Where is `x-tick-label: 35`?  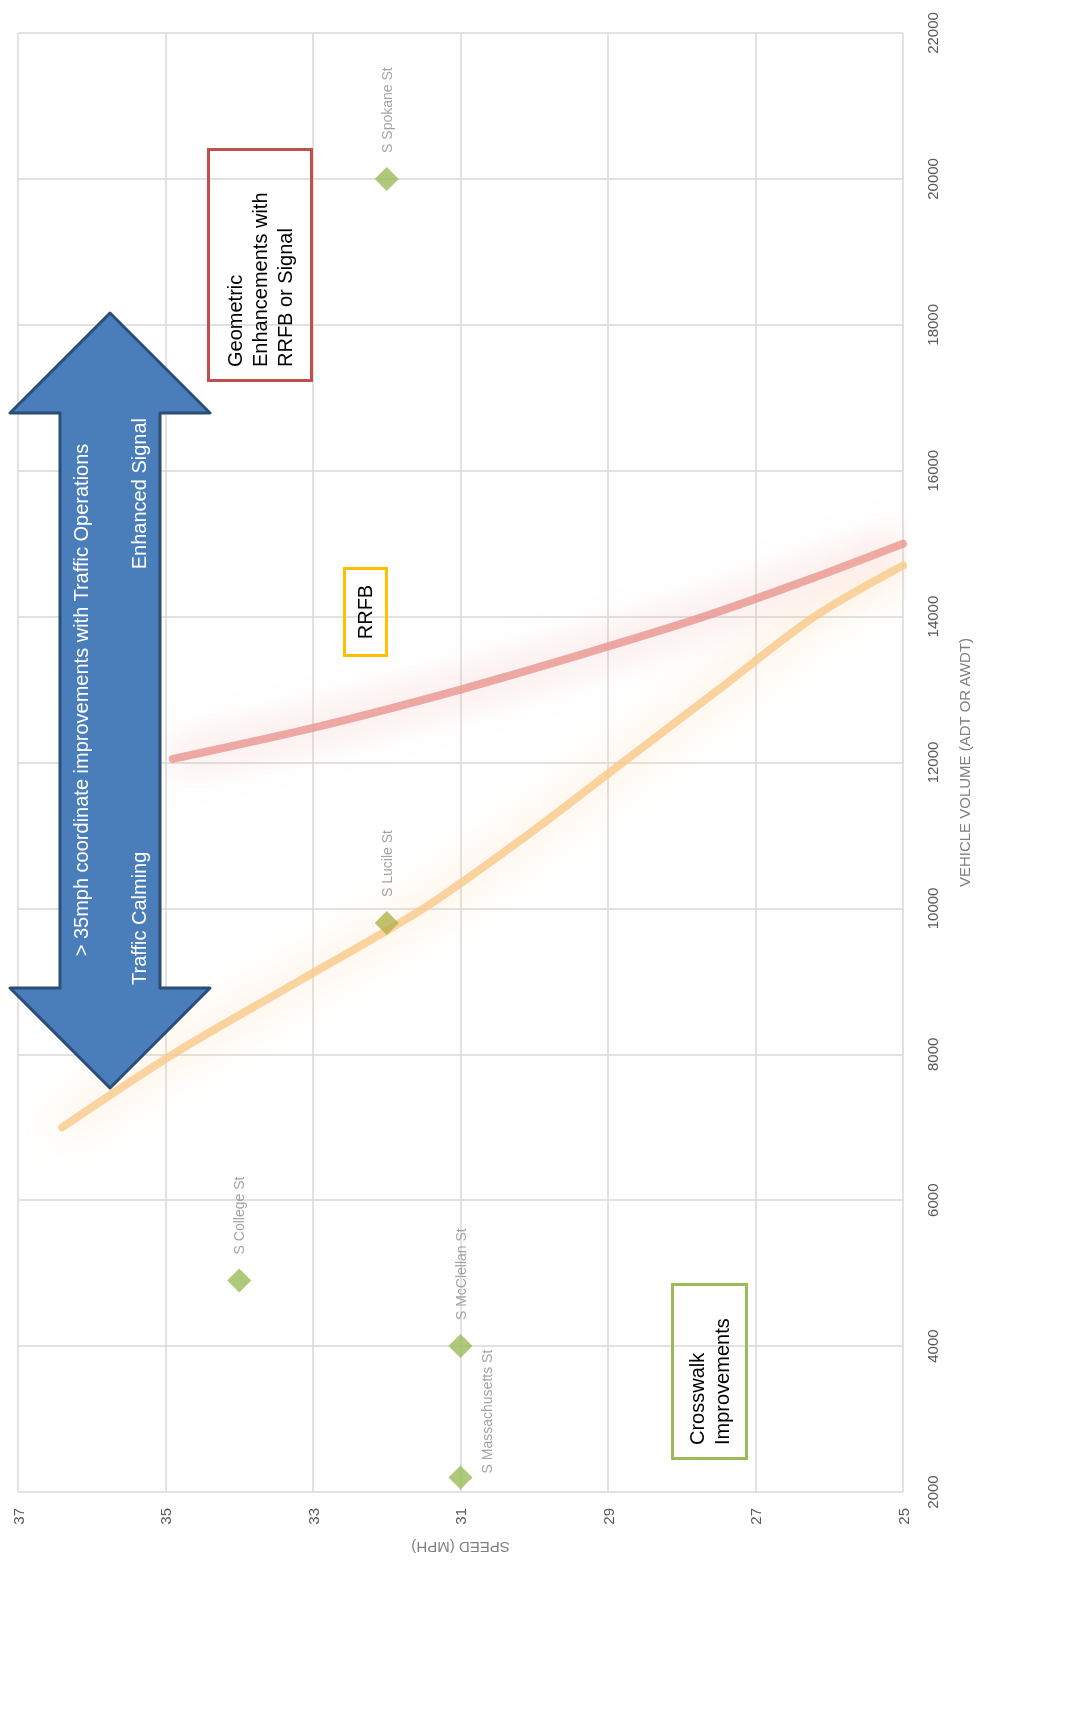 x-tick-label: 35 is located at coordinates (165, 1516).